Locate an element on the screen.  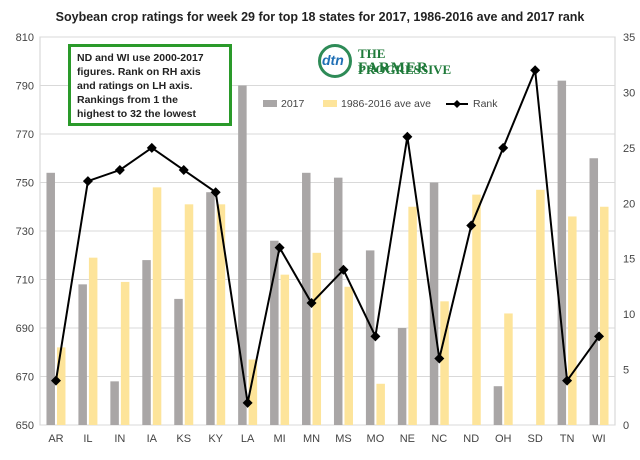
legend-label-average: 1986-2016 ave ave is located at coordinates (386, 104).